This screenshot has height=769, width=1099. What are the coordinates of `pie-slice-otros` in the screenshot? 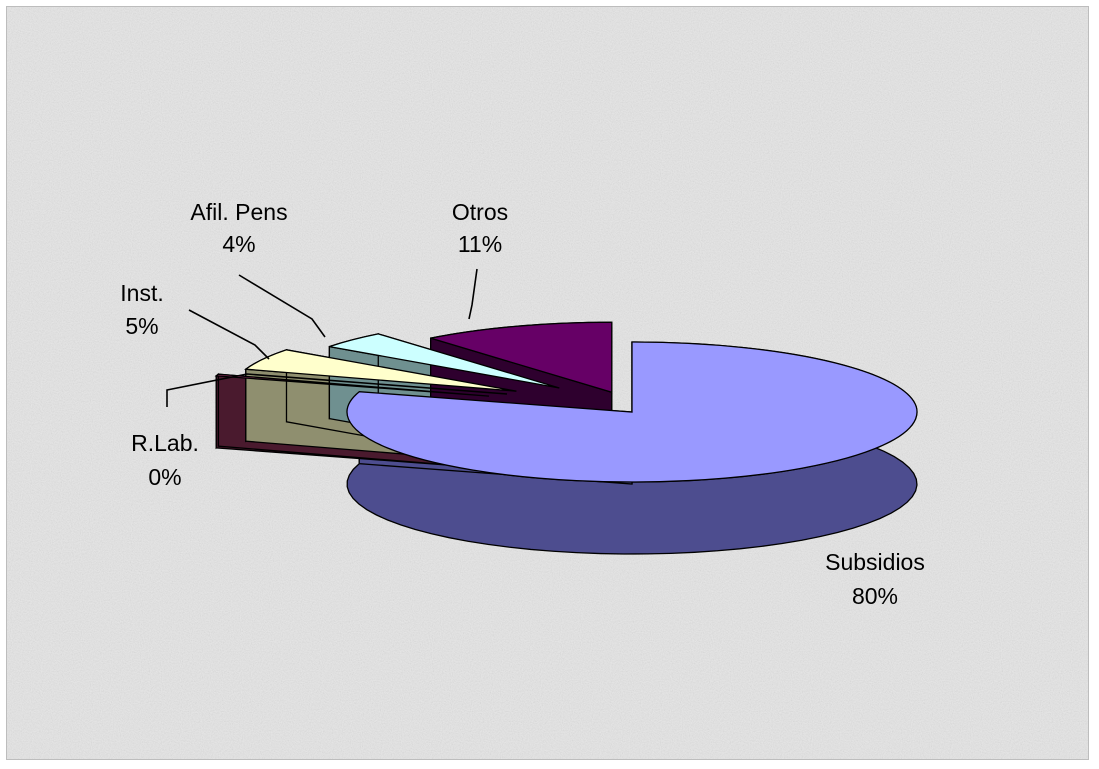 It's located at (521, 357).